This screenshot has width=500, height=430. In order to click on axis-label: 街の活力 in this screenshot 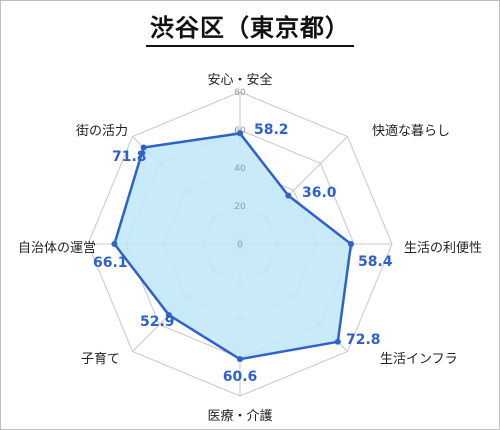, I will do `click(102, 131)`.